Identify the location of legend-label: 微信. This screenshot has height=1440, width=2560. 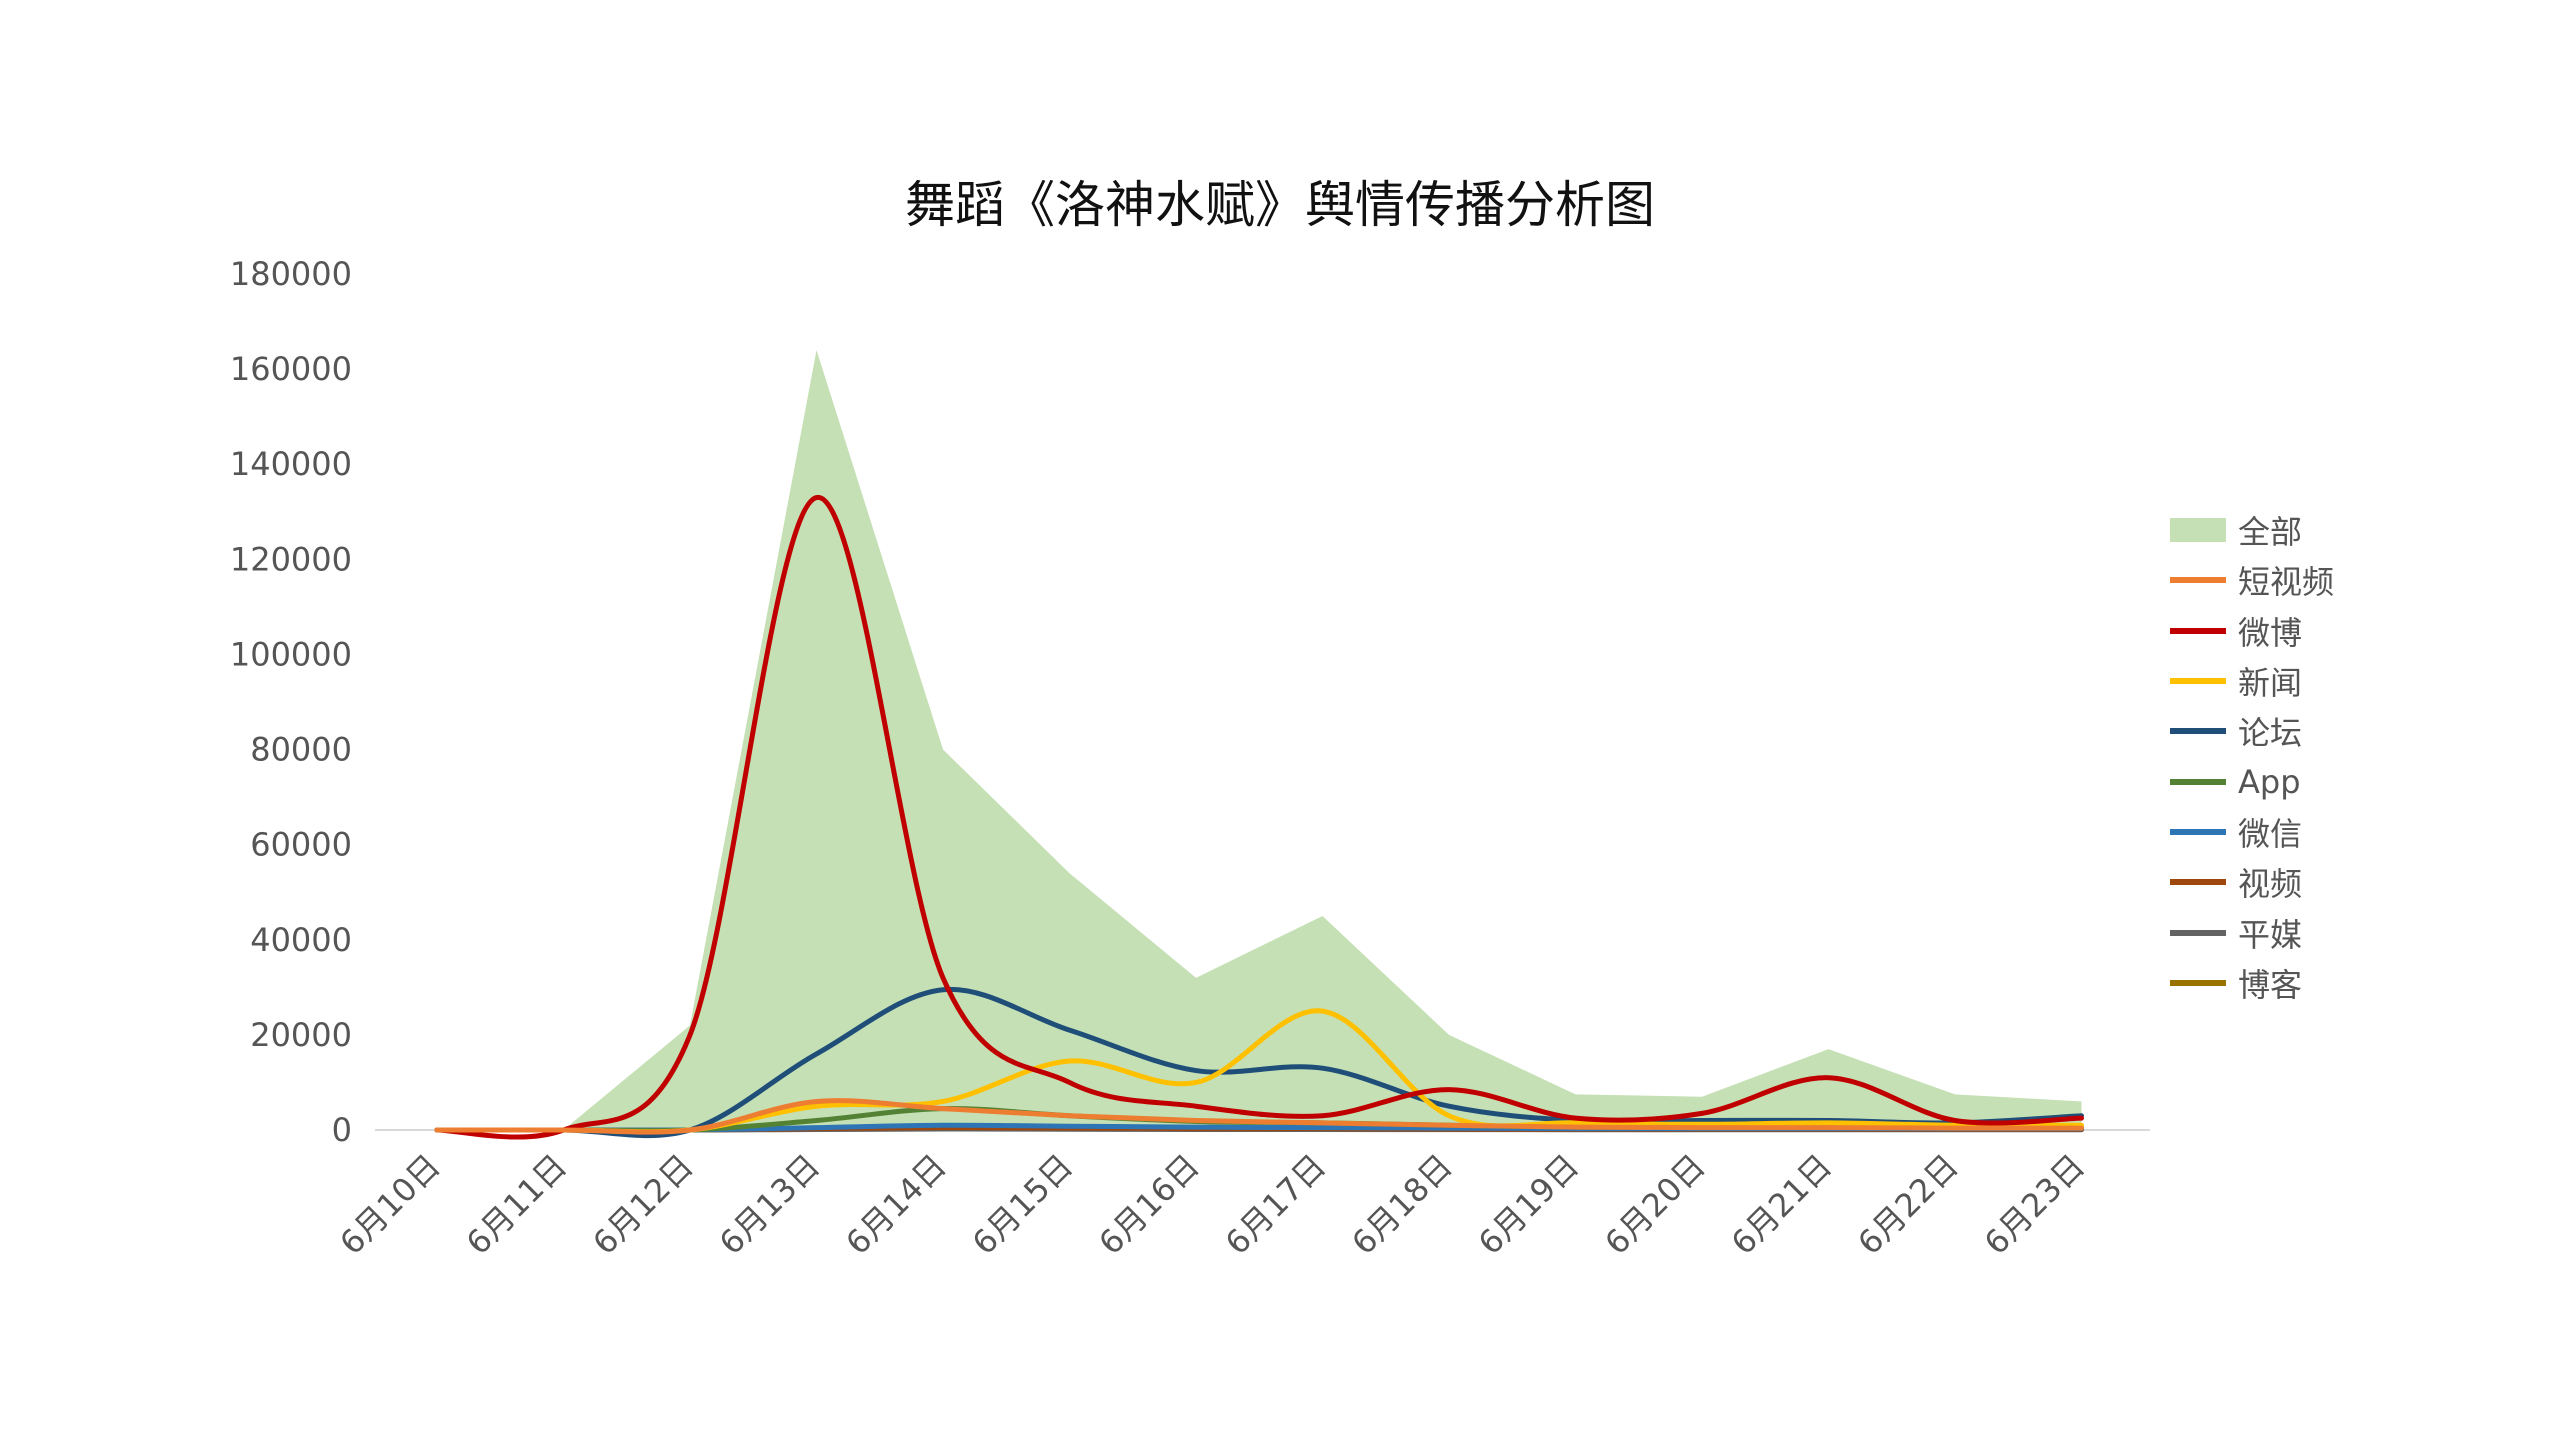
(2270, 833).